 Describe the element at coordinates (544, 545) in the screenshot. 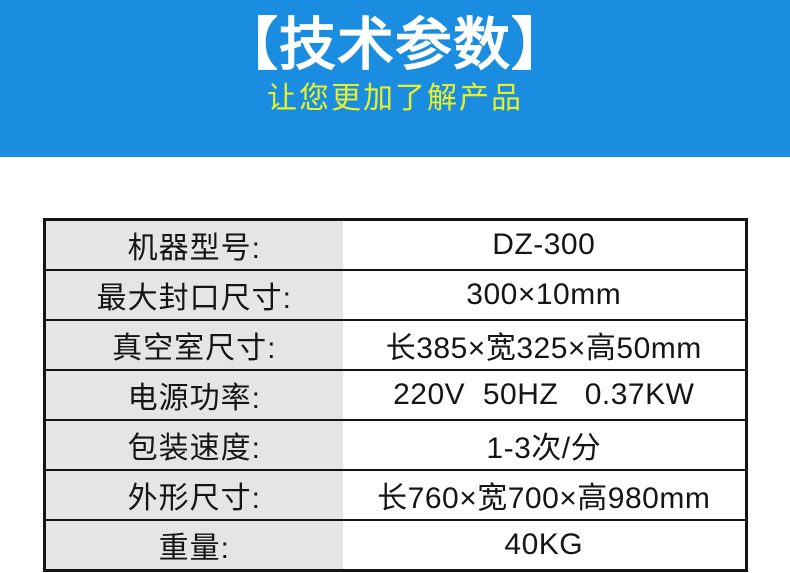

I see `spec-value: 40KG` at that location.